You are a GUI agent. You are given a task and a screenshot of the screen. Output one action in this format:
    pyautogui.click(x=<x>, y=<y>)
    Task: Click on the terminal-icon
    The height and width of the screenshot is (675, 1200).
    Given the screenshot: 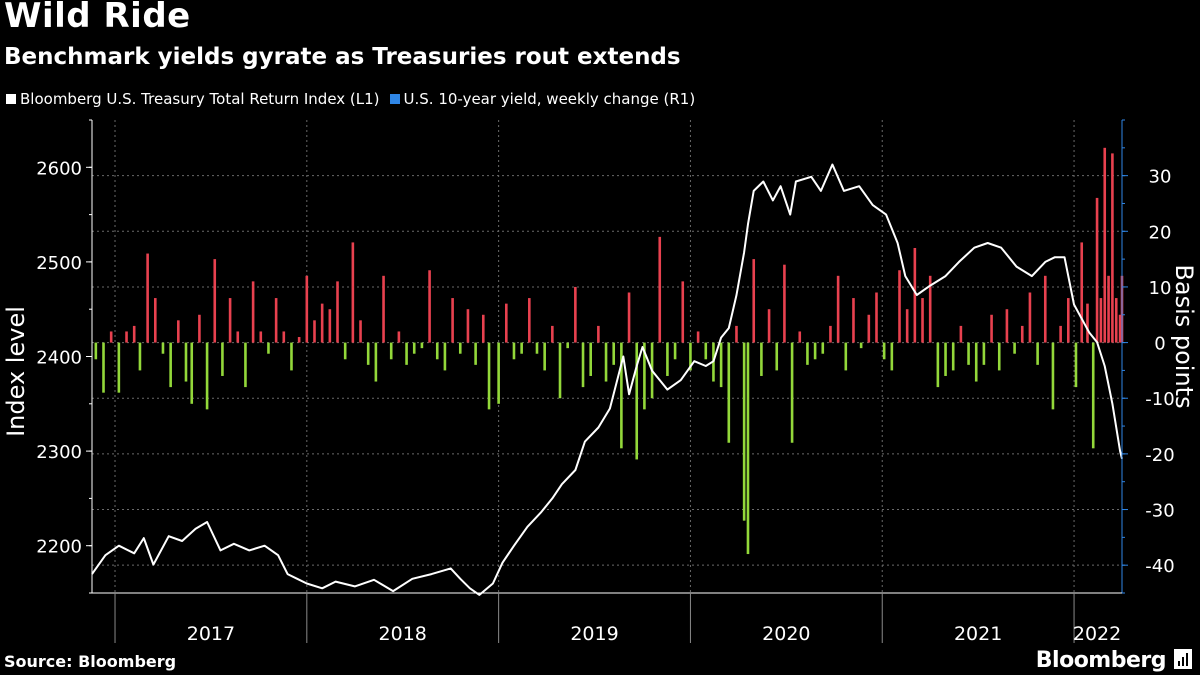 What is the action you would take?
    pyautogui.click(x=1183, y=659)
    